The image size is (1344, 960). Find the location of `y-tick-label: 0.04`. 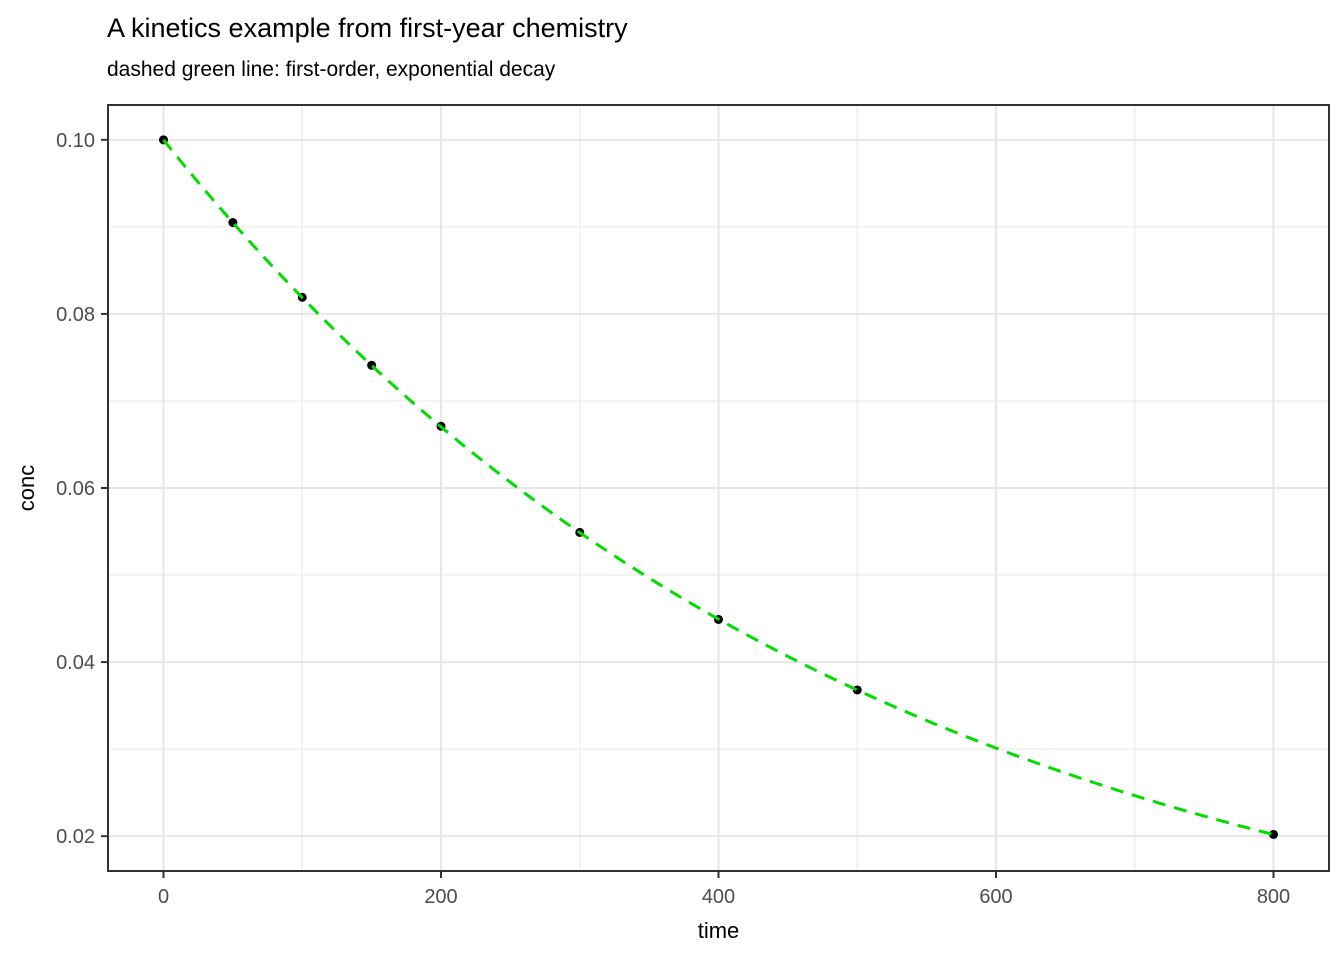

y-tick-label: 0.04 is located at coordinates (75, 663).